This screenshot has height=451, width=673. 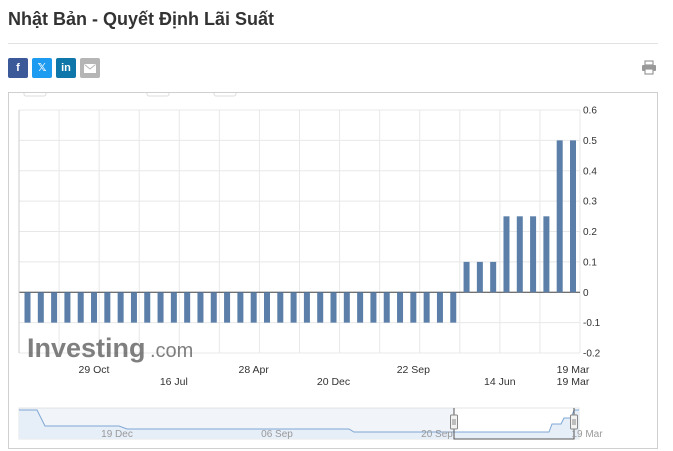 I want to click on facebook-share-button: f, so click(x=18, y=68).